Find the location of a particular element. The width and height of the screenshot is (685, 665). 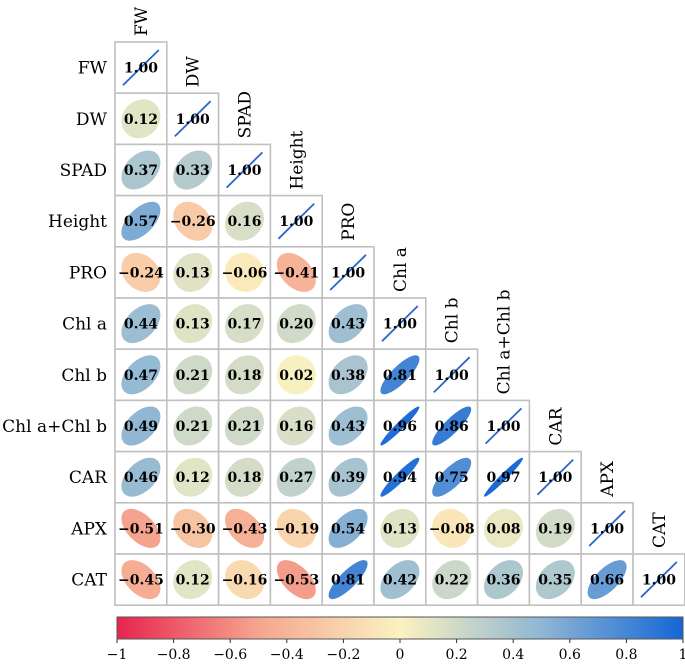

cell-chl-b-chl-b: 1.00 is located at coordinates (451, 375).